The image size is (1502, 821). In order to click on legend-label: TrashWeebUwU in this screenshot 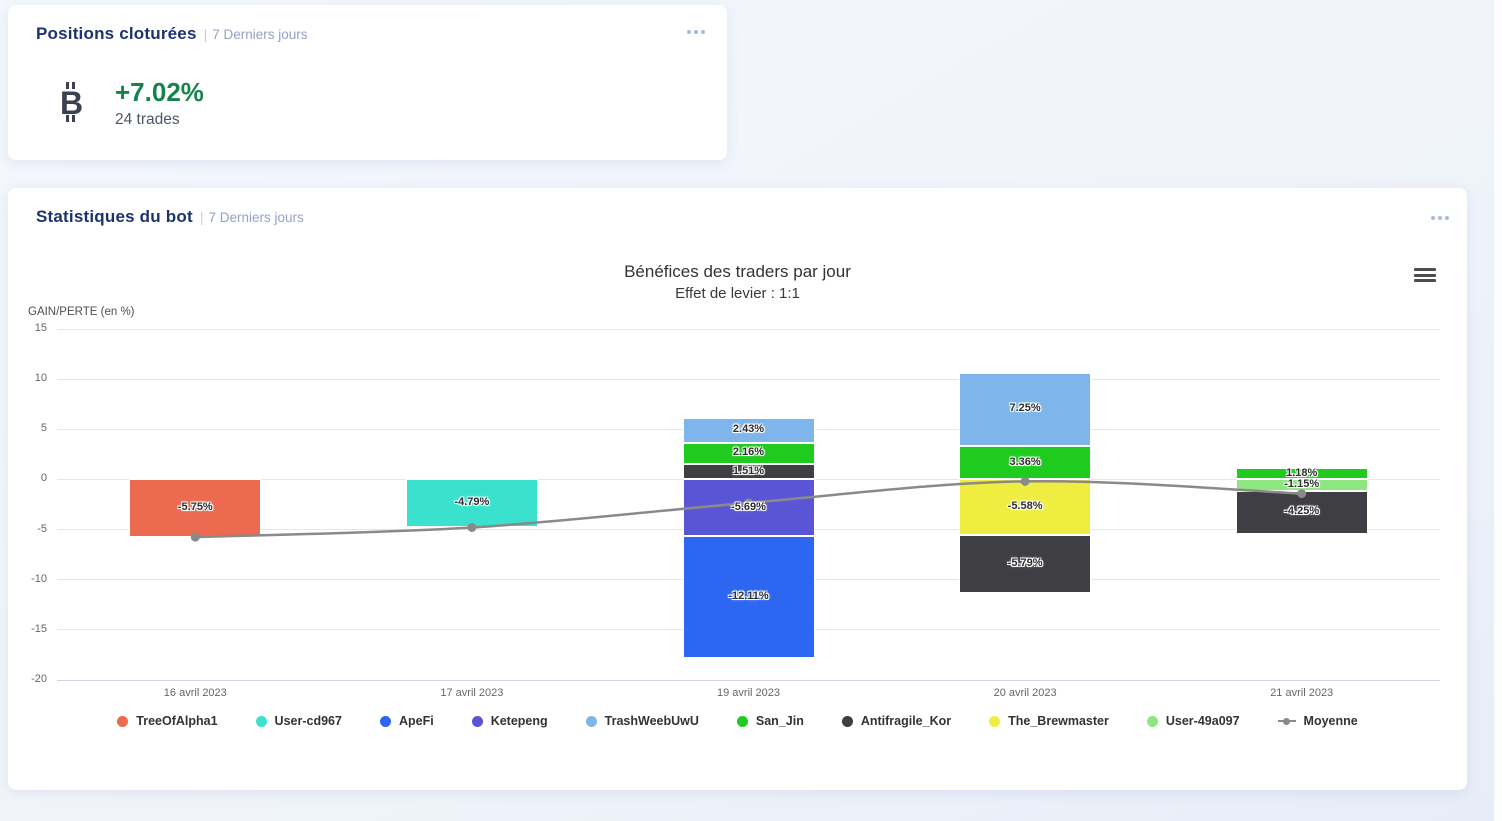, I will do `click(651, 721)`.